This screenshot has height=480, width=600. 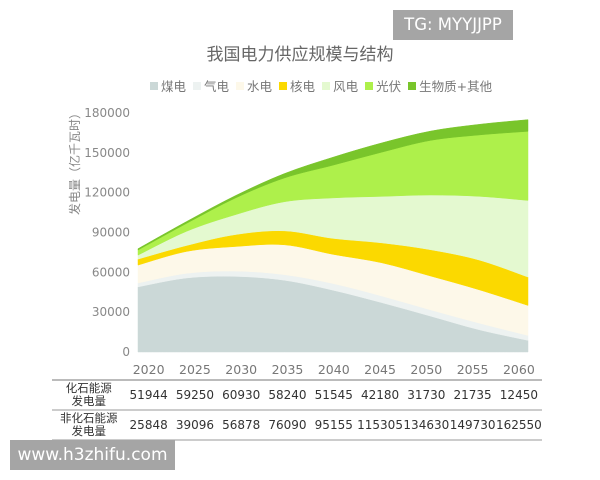 I want to click on legend-label: 气电, so click(x=217, y=86).